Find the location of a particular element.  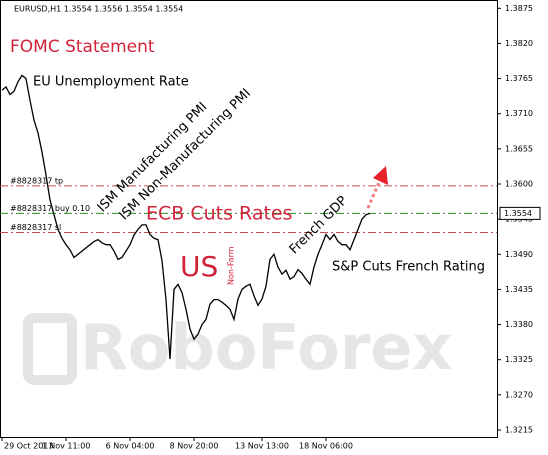

annotation: ECB Cuts Rates is located at coordinates (219, 214).